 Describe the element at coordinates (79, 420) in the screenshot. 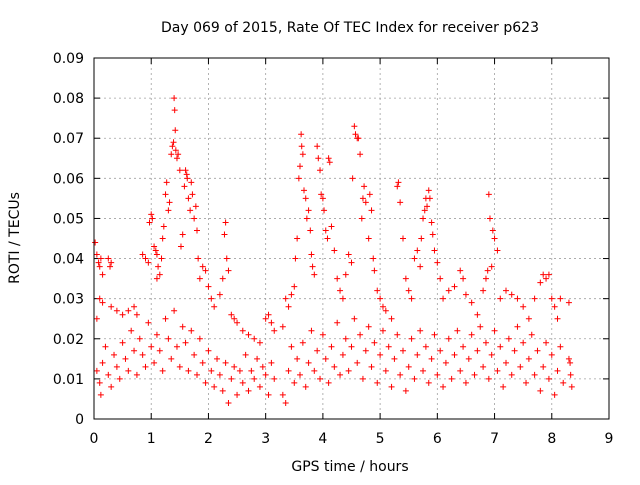

I see `y-tick-label: 0` at that location.